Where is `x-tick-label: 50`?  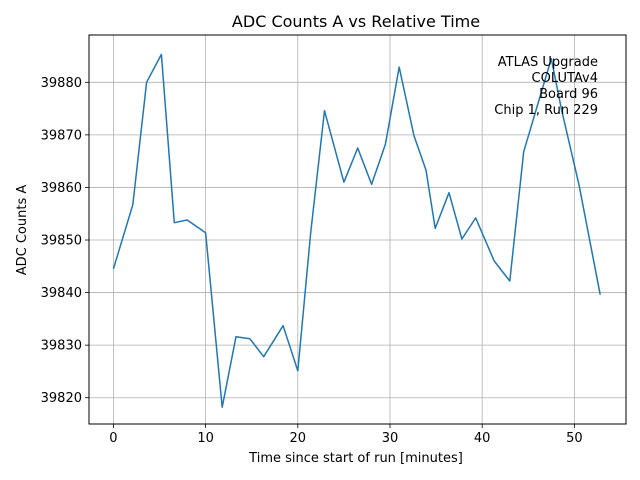 x-tick-label: 50 is located at coordinates (574, 438).